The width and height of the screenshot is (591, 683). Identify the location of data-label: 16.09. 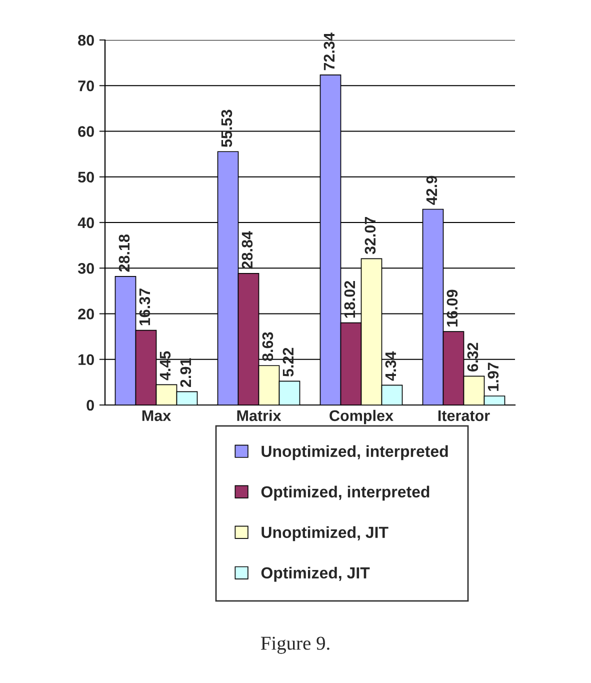
(452, 308).